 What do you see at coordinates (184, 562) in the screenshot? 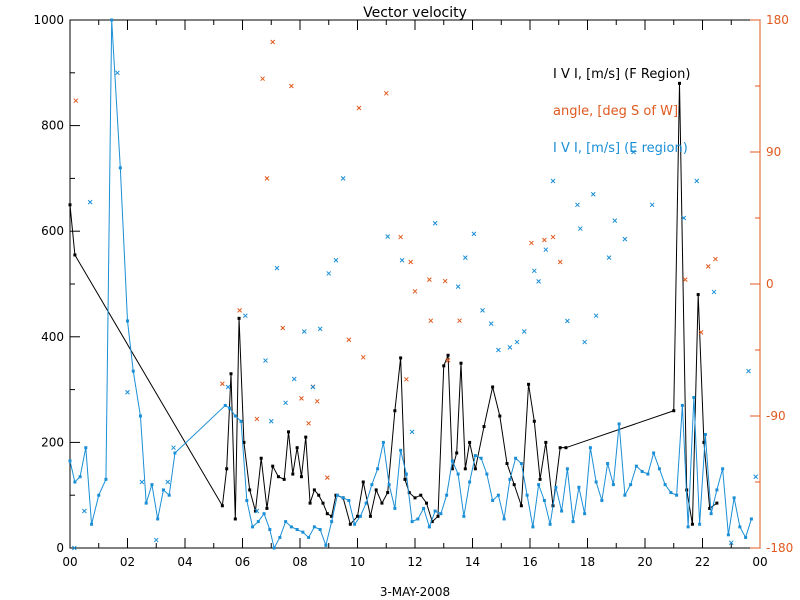
I see `x-tick-label: 04` at bounding box center [184, 562].